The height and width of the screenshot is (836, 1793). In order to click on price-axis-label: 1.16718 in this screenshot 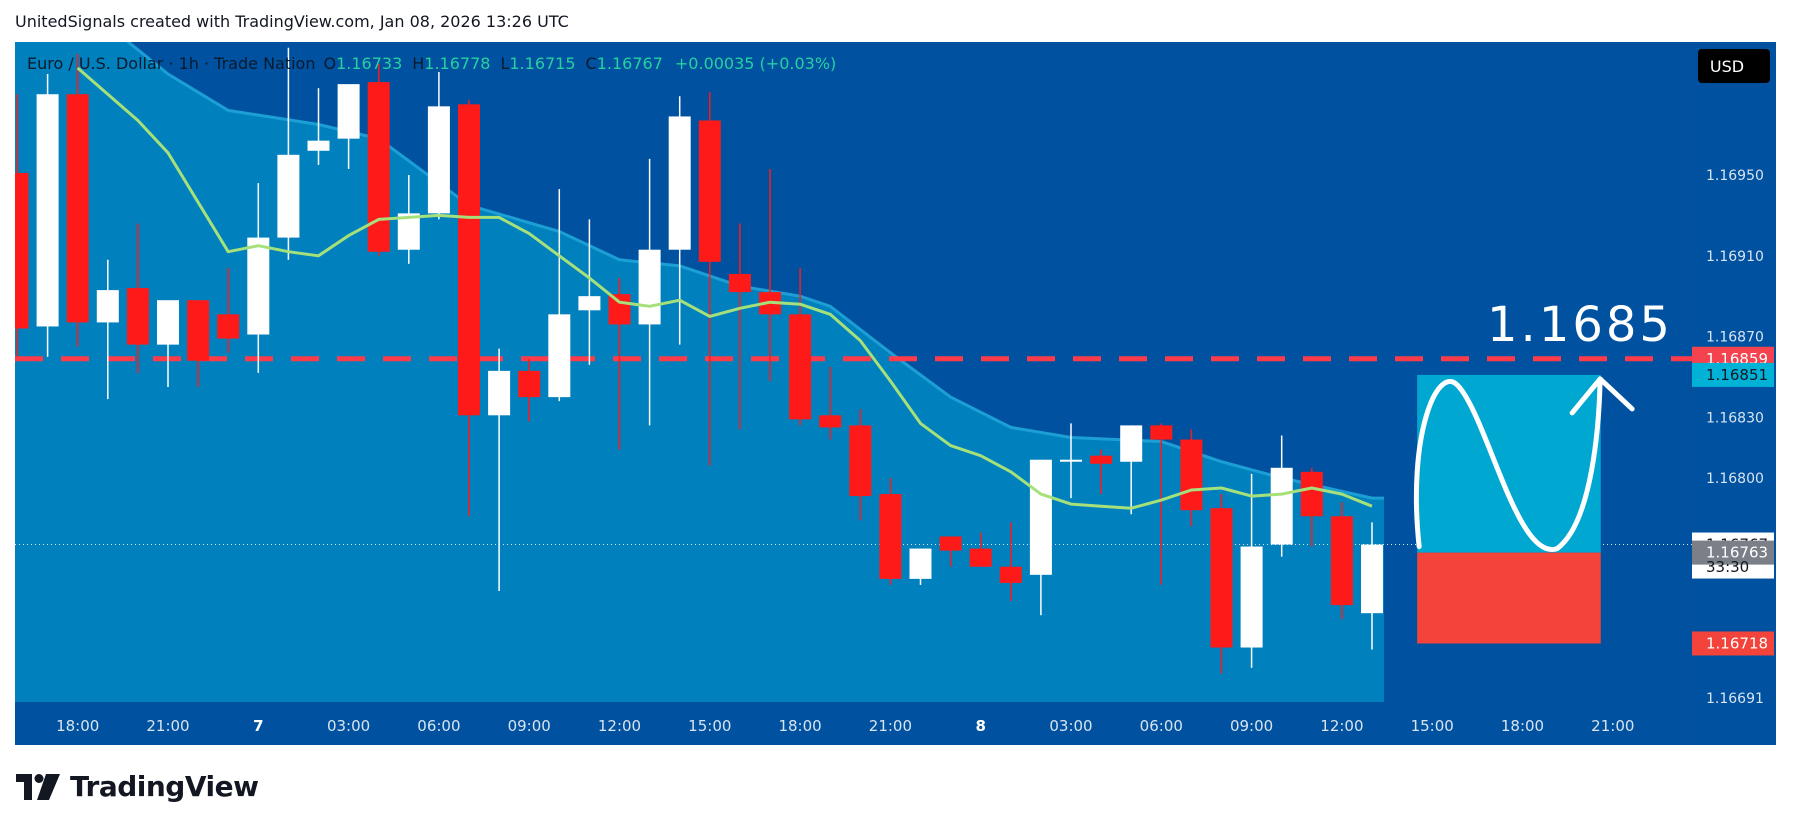, I will do `click(1733, 643)`.